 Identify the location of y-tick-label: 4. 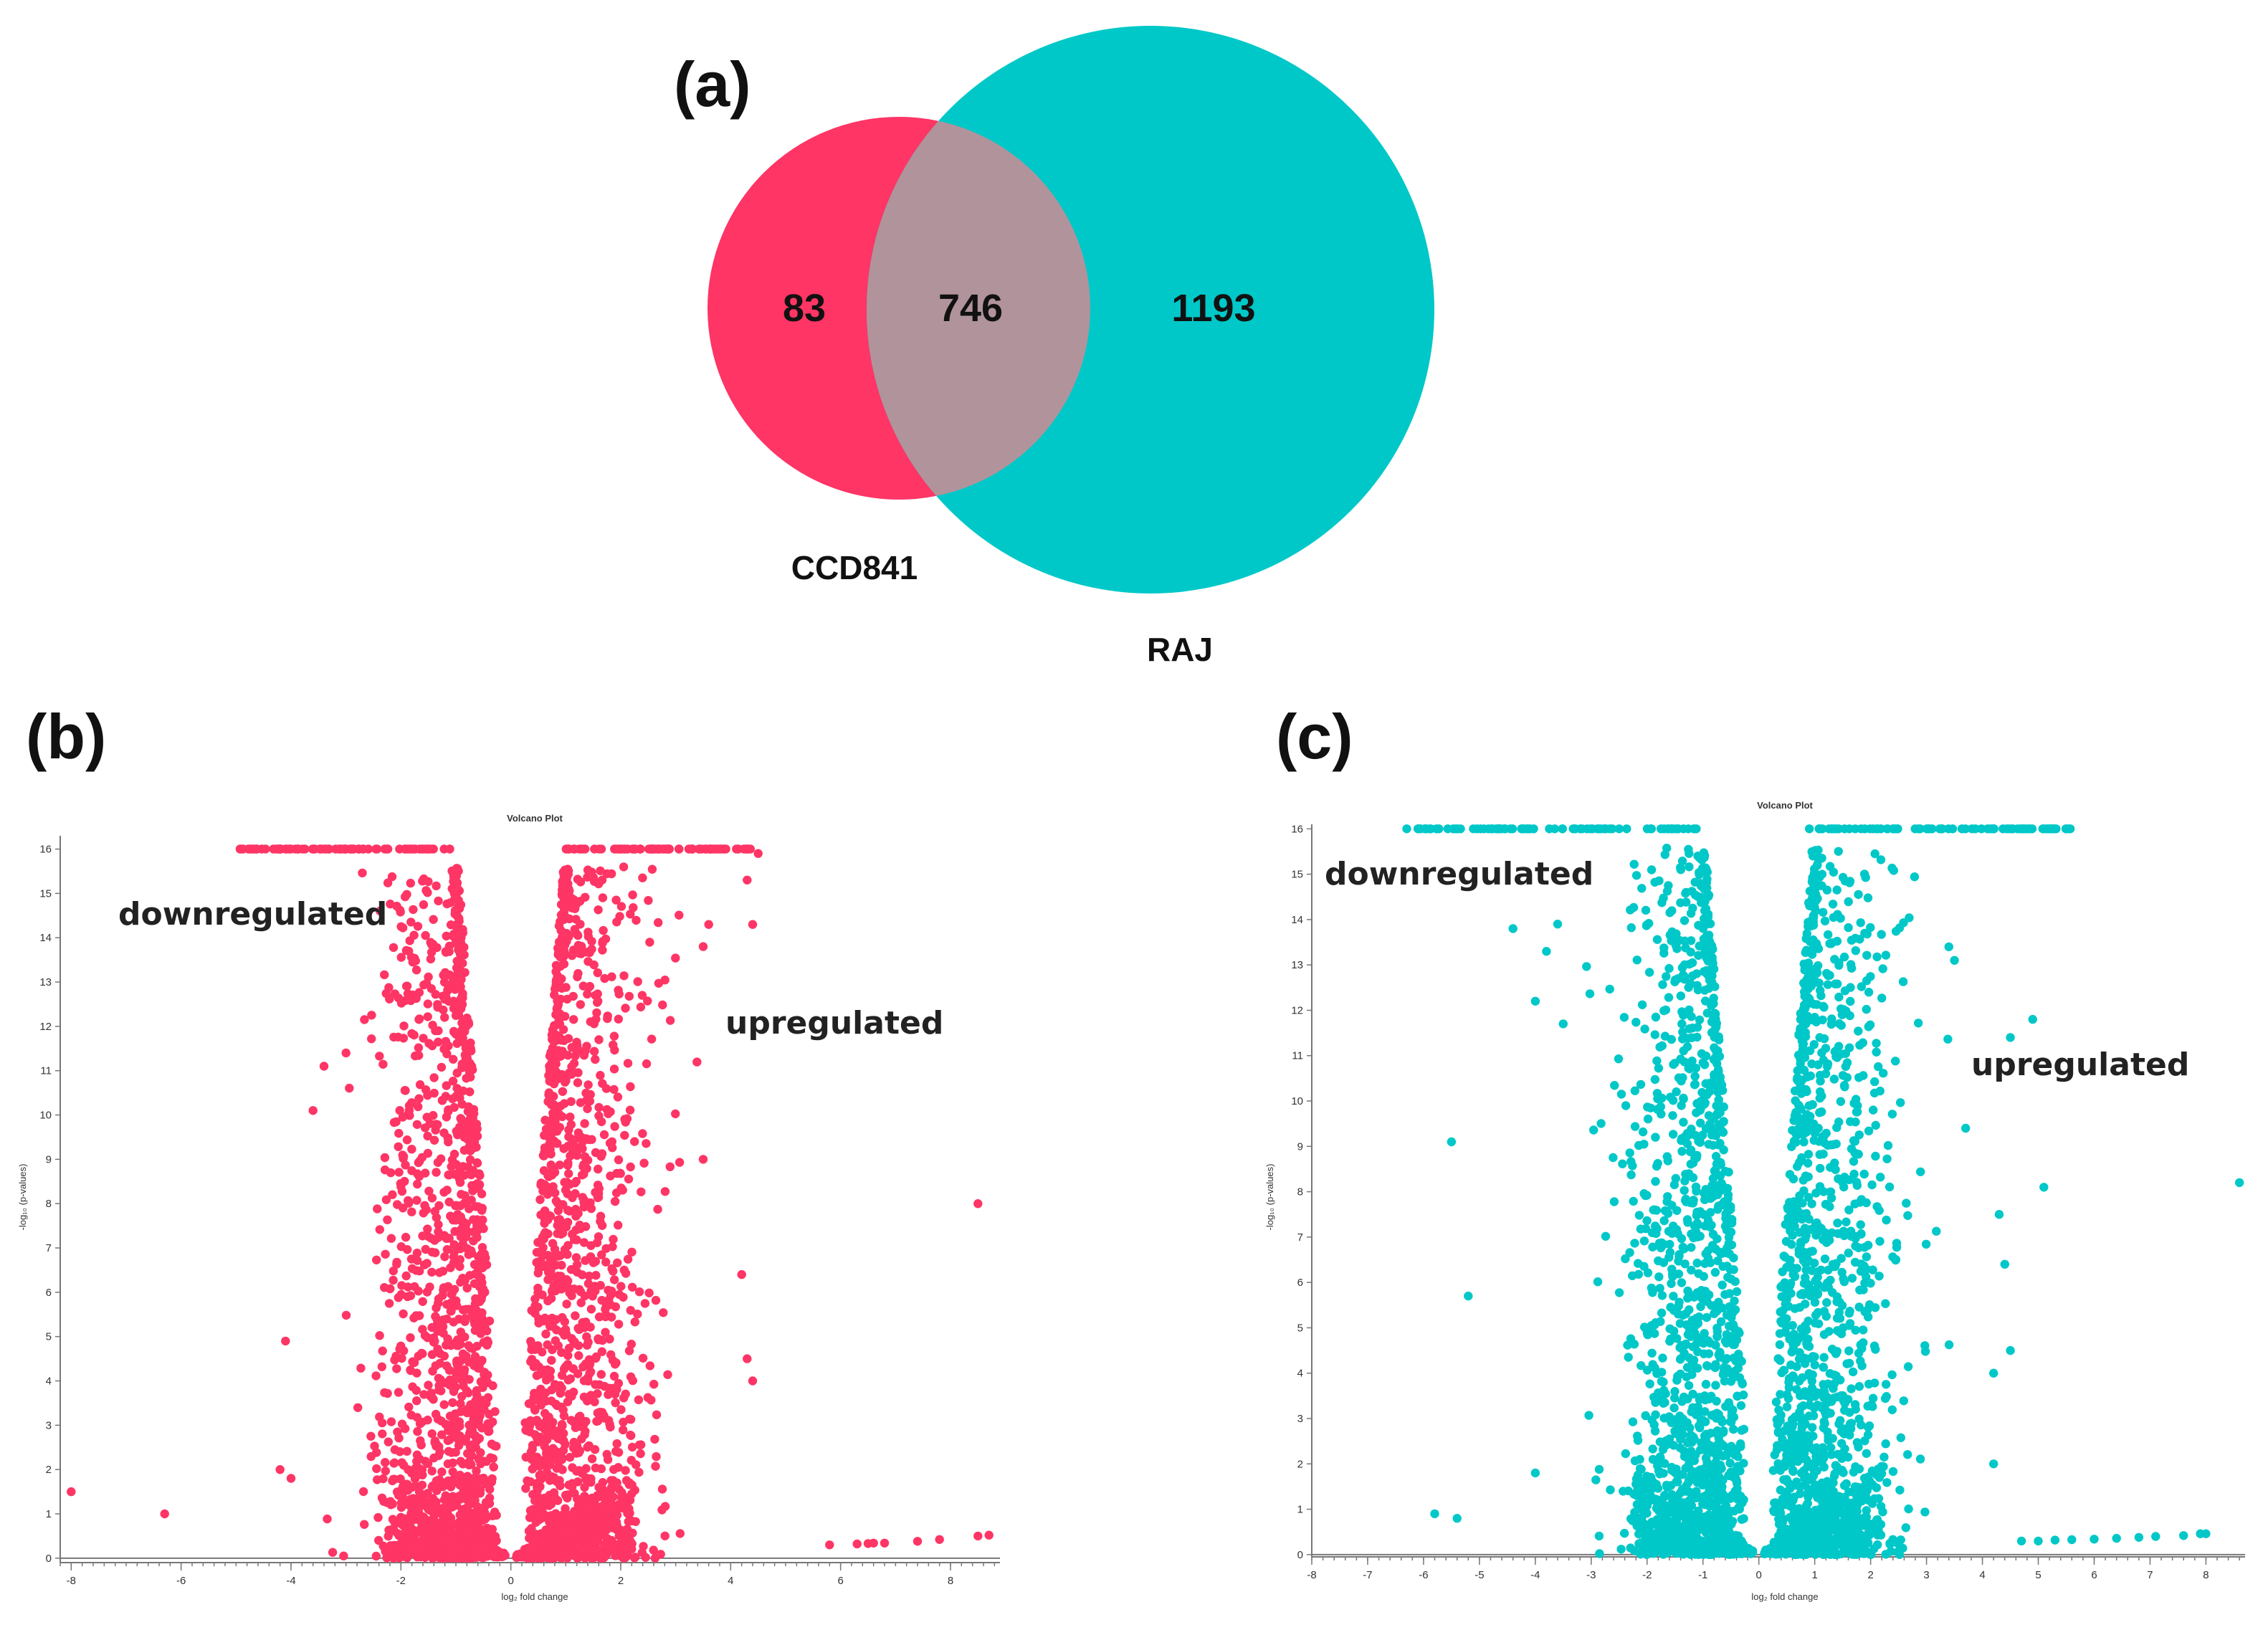
(49, 1382).